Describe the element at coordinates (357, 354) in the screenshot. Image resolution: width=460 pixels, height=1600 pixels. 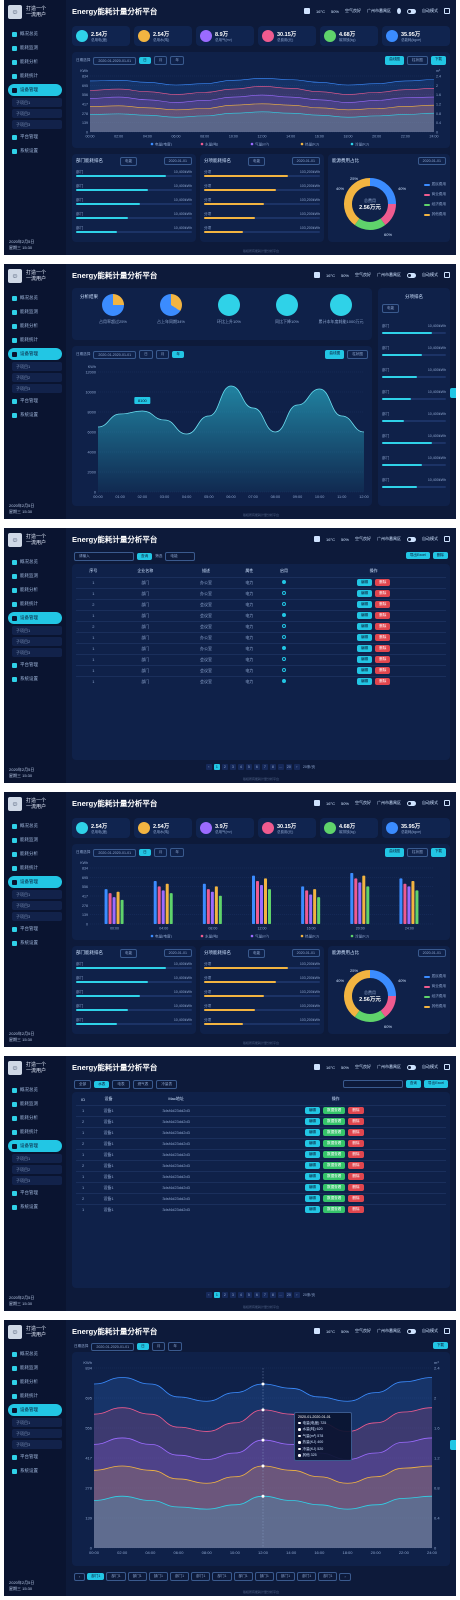
I see `bar-view-button: 柱状图` at that location.